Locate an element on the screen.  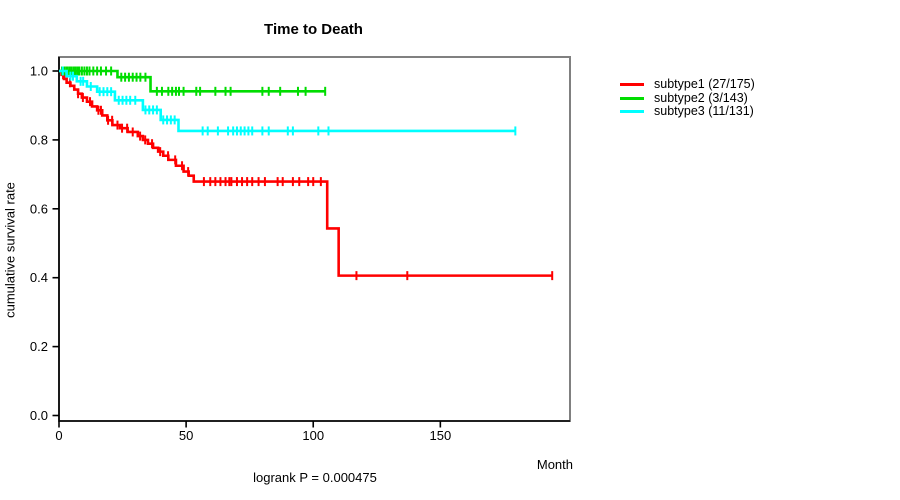
legend-item-subtype3: subtype3 (11/131) is located at coordinates (687, 111).